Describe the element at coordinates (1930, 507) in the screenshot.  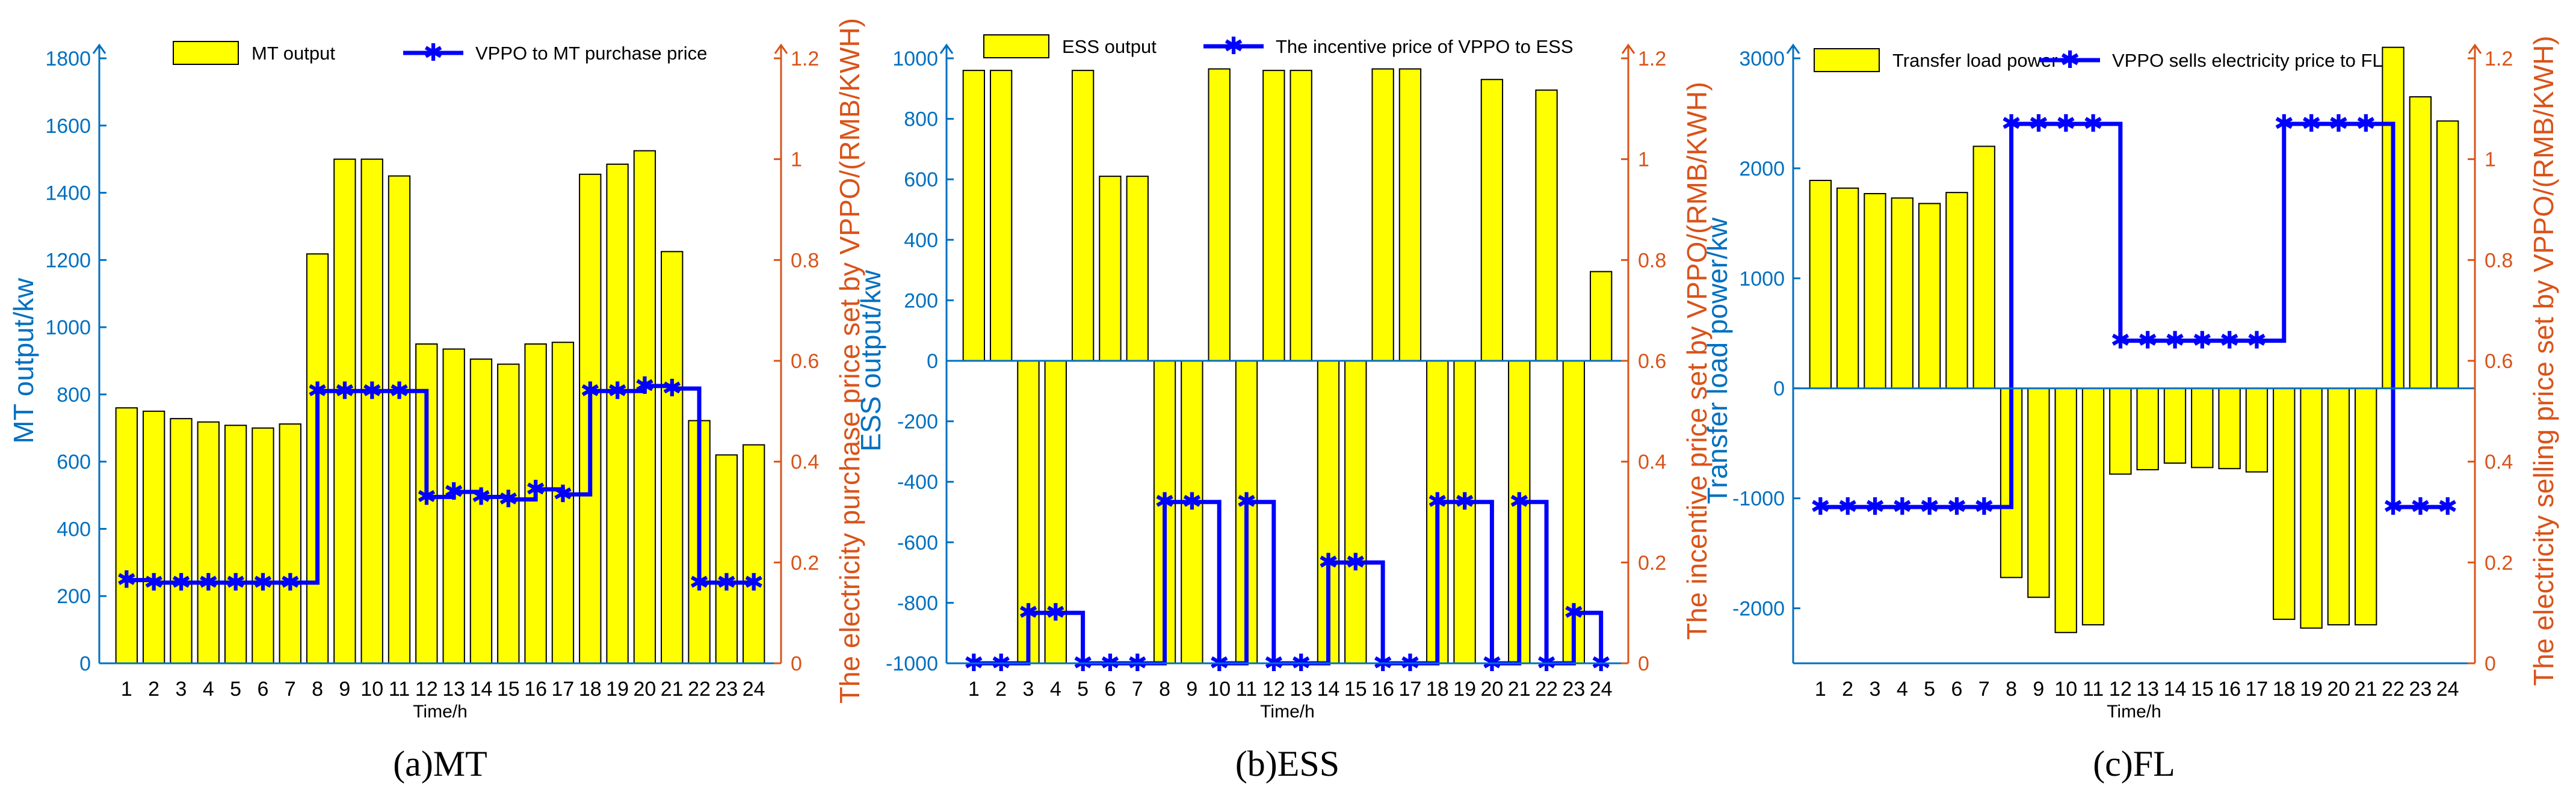
I see `fl-price-point-5: ✱` at that location.